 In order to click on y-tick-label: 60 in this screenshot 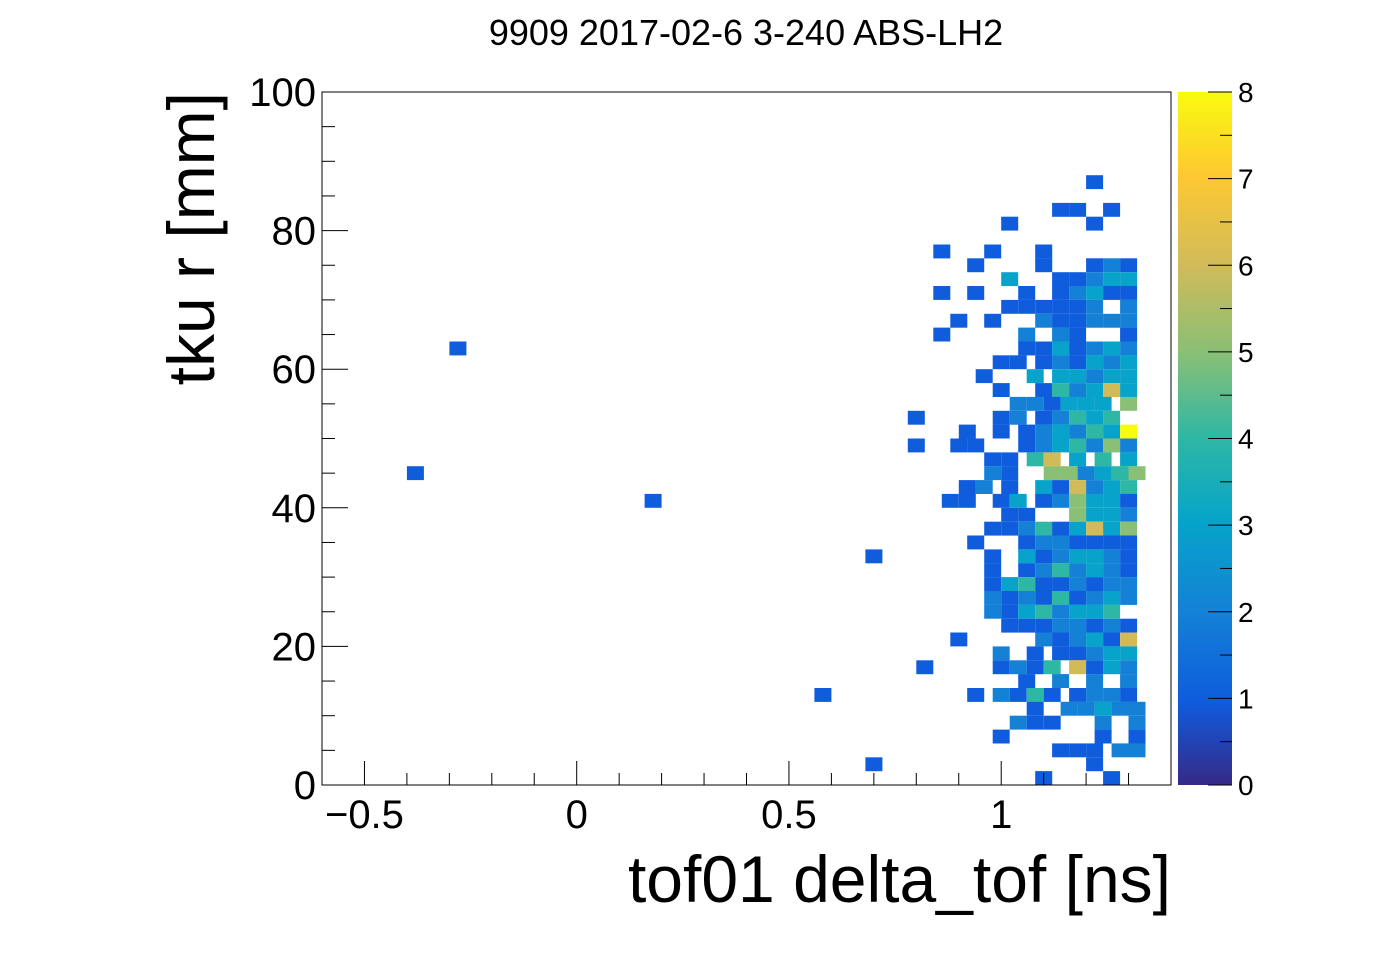, I will do `click(294, 370)`.